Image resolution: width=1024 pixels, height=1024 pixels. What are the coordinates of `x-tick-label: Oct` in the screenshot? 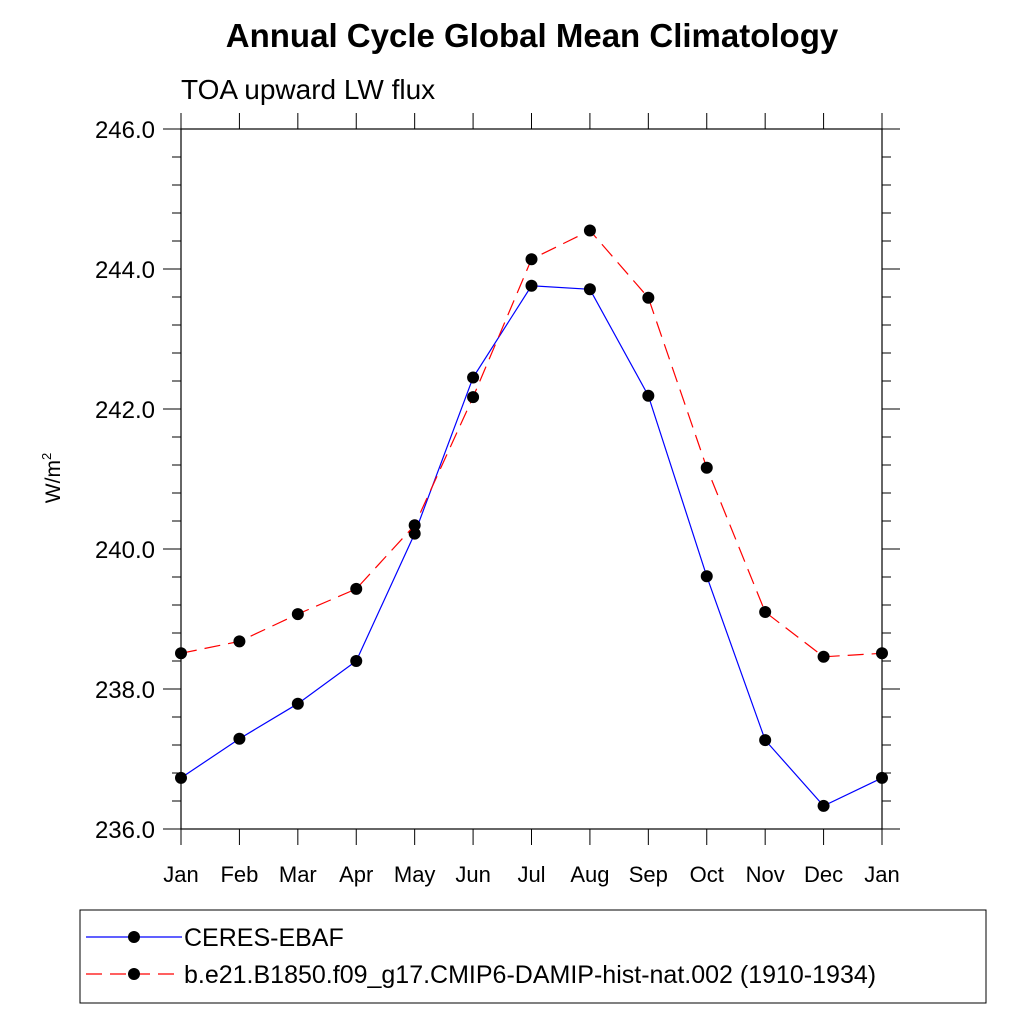 It's located at (707, 874).